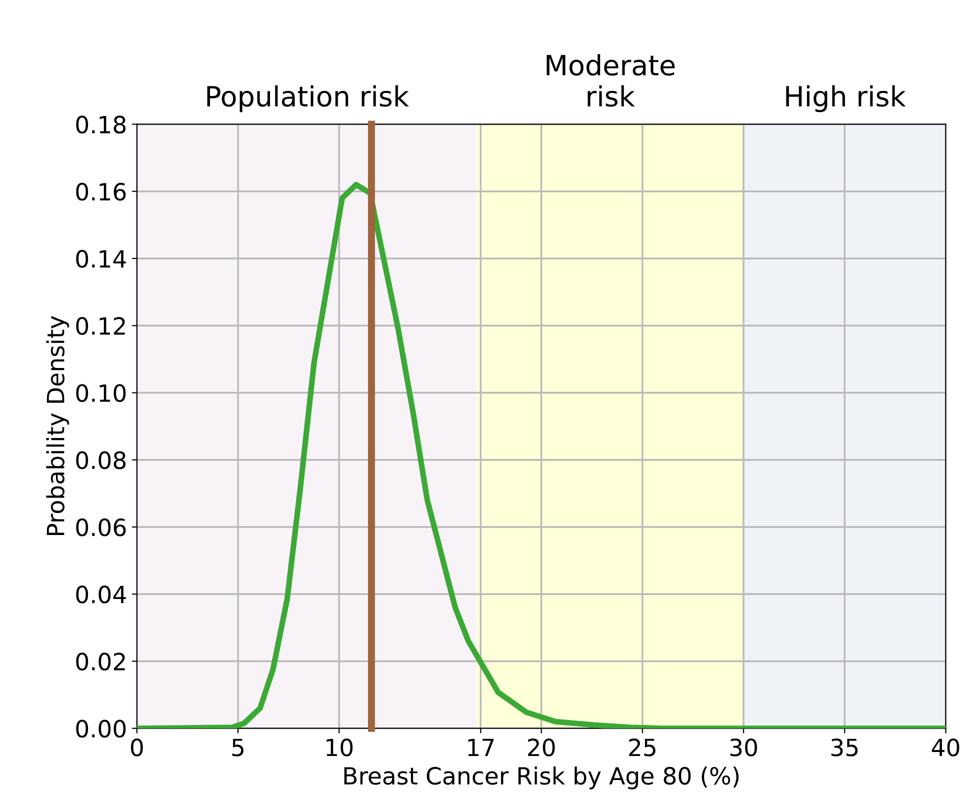 This screenshot has width=971, height=812. I want to click on x-tick-label: 30, so click(743, 747).